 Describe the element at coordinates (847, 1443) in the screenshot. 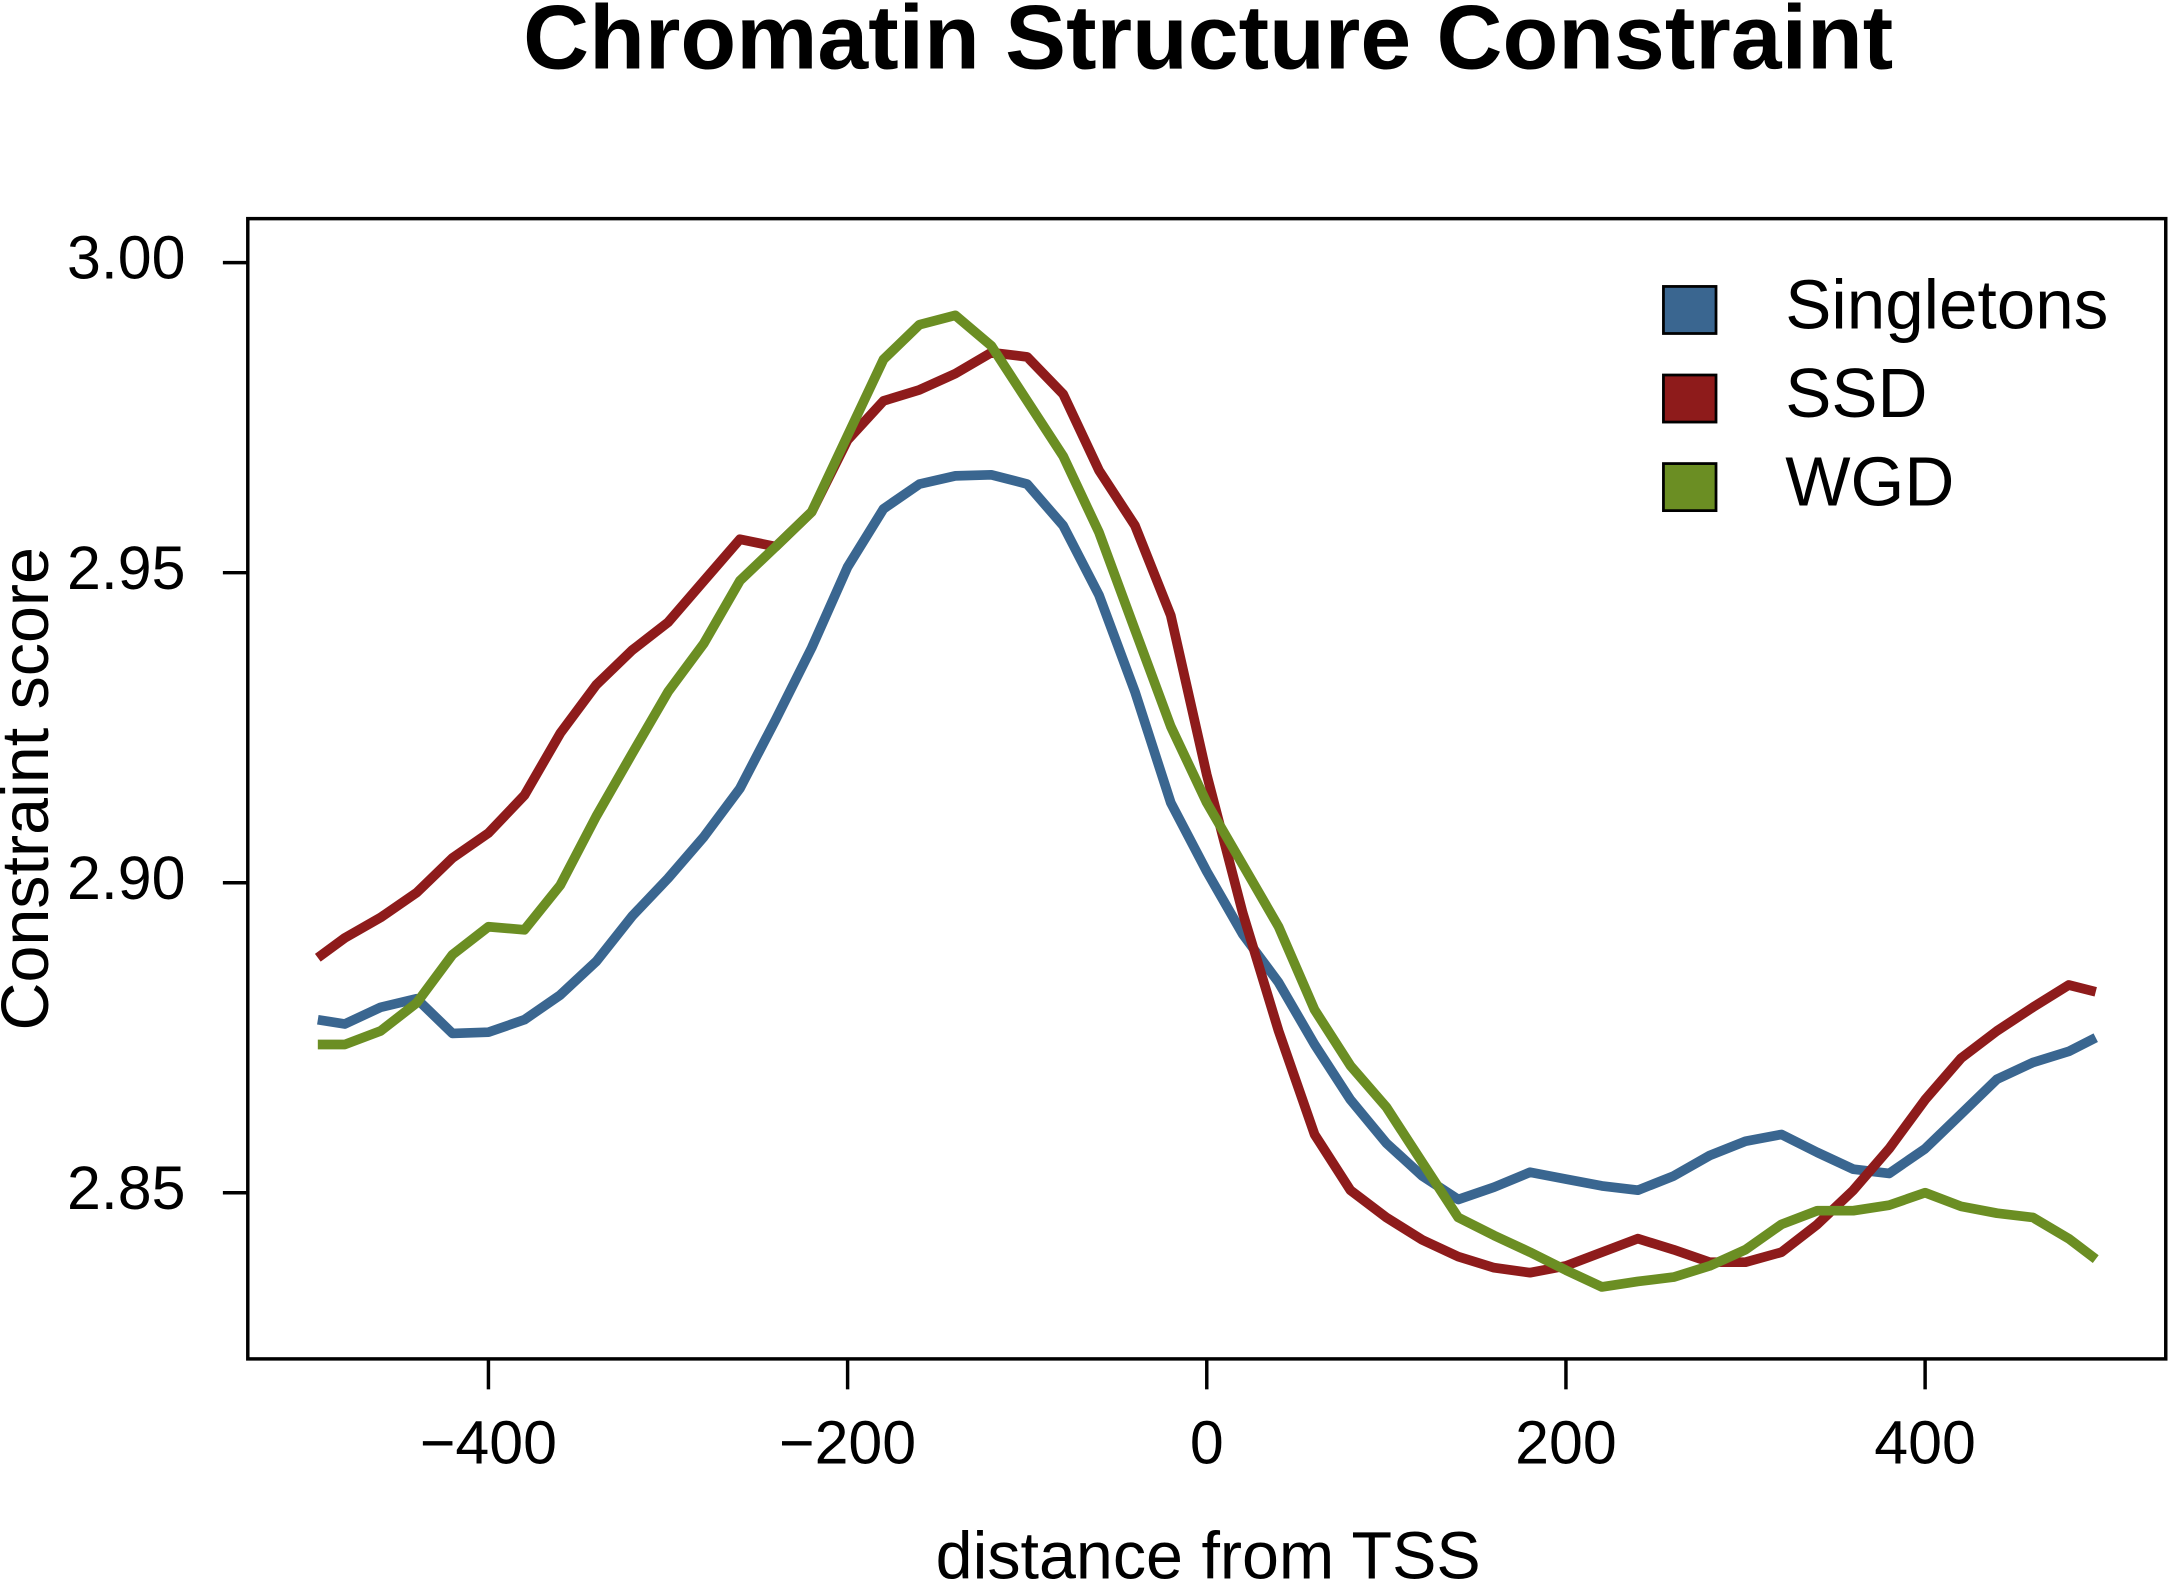

I see `x-tick-label: −200` at that location.